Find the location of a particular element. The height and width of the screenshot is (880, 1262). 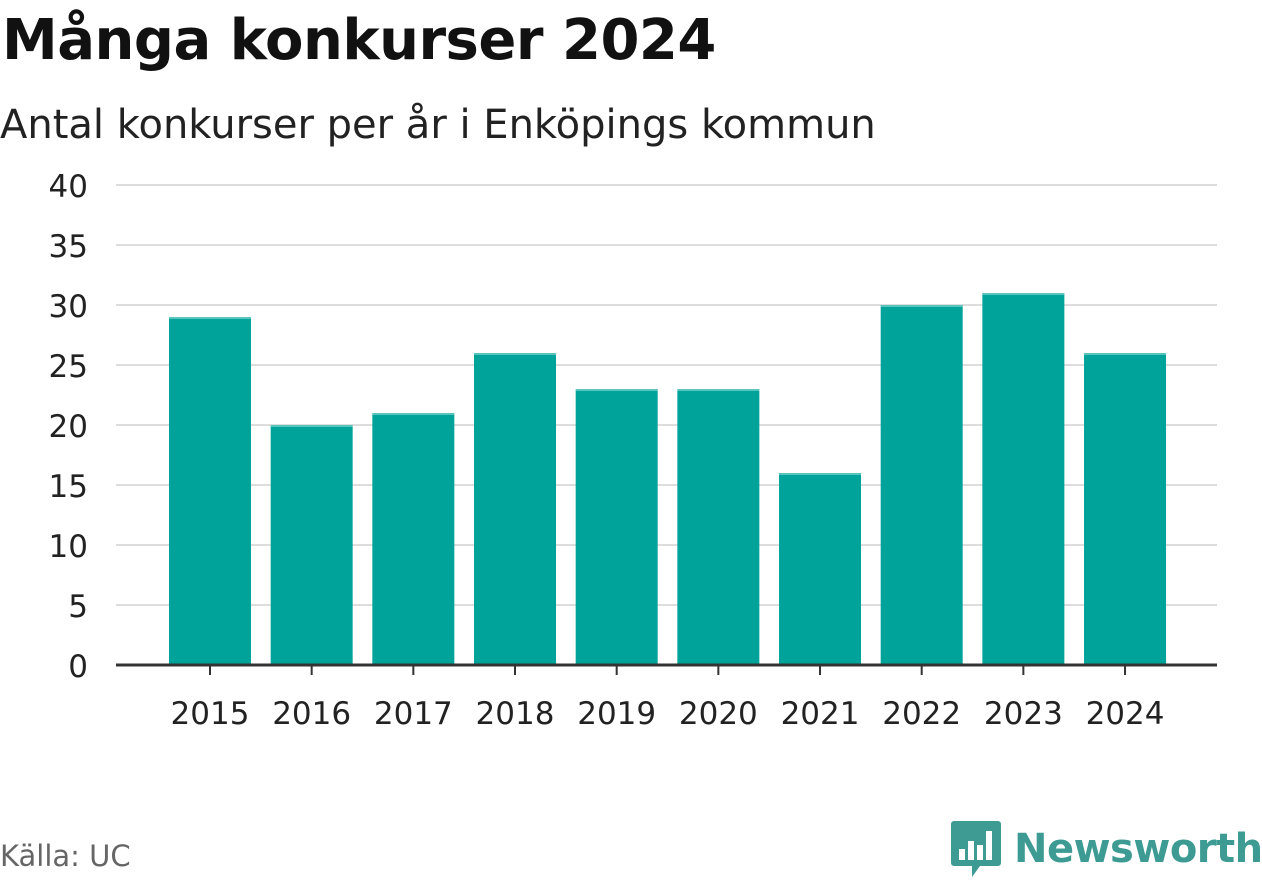

bar-chart-speech-bubble-icon is located at coordinates (976, 849).